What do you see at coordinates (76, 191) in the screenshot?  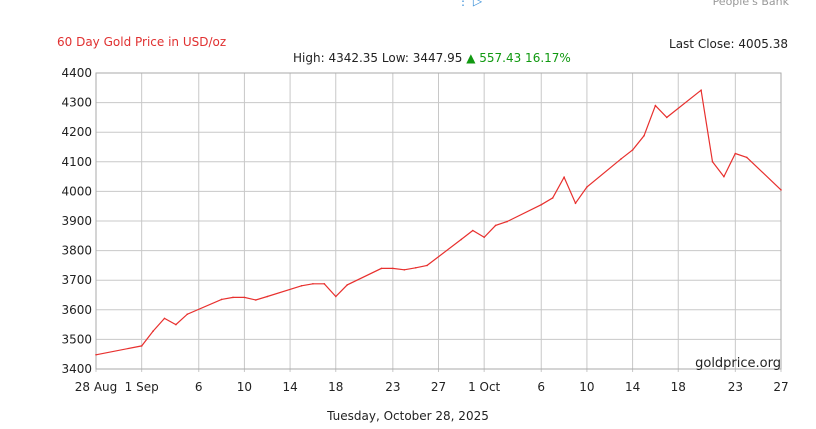 I see `y-tick-label: 4000` at bounding box center [76, 191].